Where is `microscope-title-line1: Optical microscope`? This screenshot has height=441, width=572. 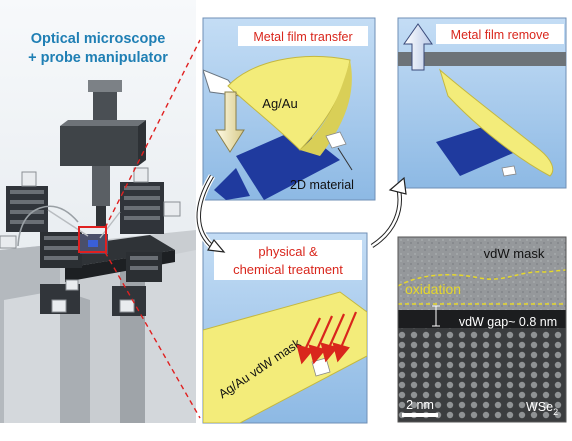 microscope-title-line1: Optical microscope is located at coordinates (98, 39).